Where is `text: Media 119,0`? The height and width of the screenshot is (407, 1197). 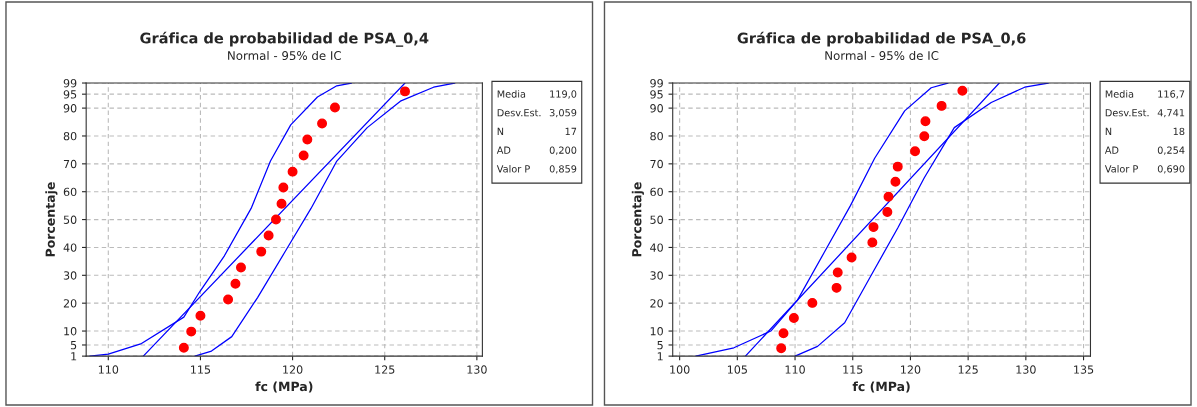 text: Media 119,0 is located at coordinates (537, 94).